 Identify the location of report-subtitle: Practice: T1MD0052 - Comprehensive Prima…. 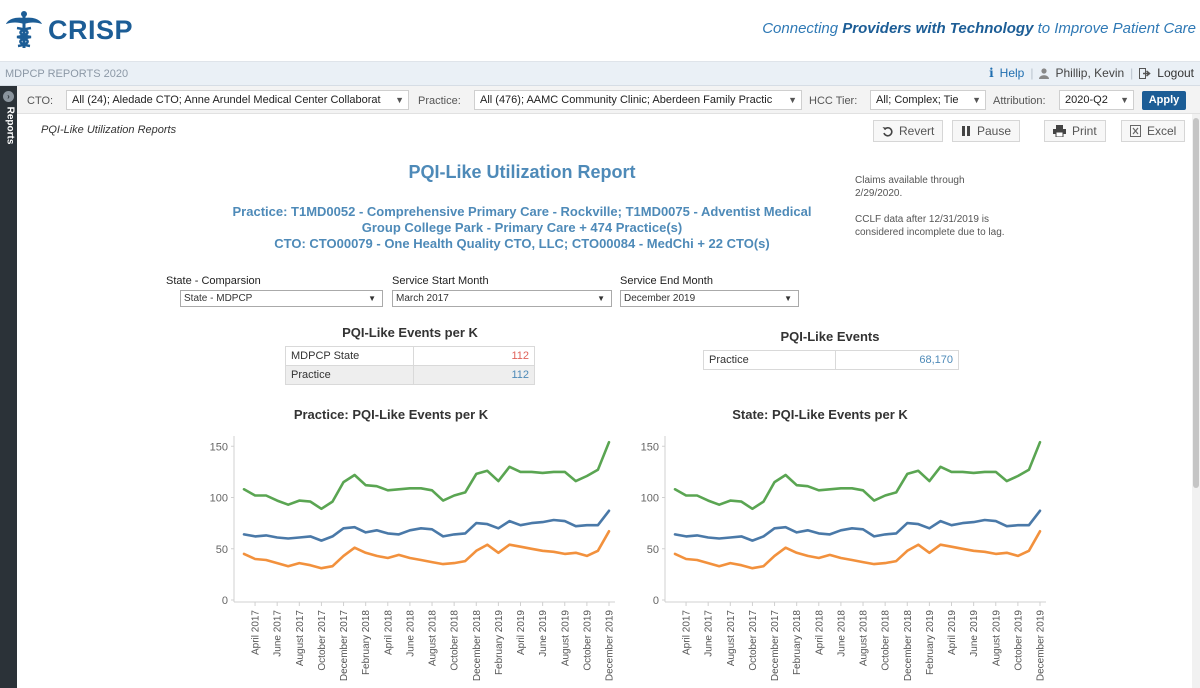
(522, 228).